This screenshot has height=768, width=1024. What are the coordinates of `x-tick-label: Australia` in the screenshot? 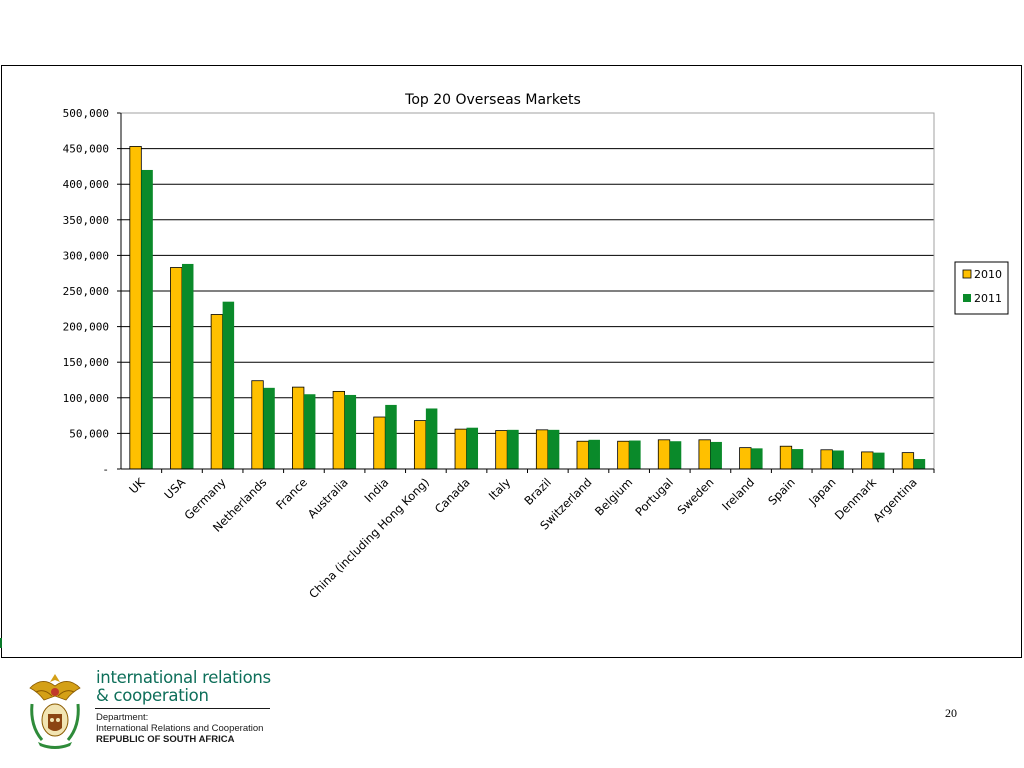 It's located at (328, 498).